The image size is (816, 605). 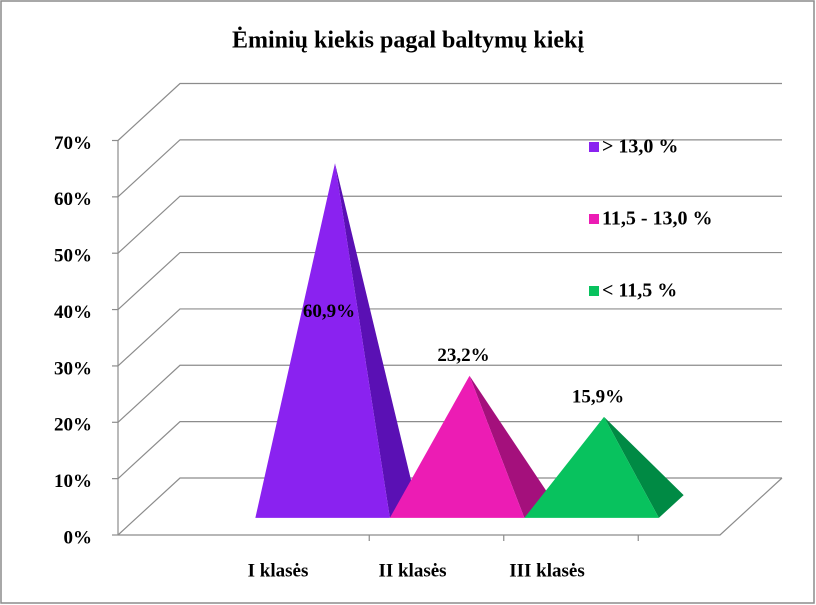 What do you see at coordinates (73, 312) in the screenshot?
I see `y-tick-label: 40%` at bounding box center [73, 312].